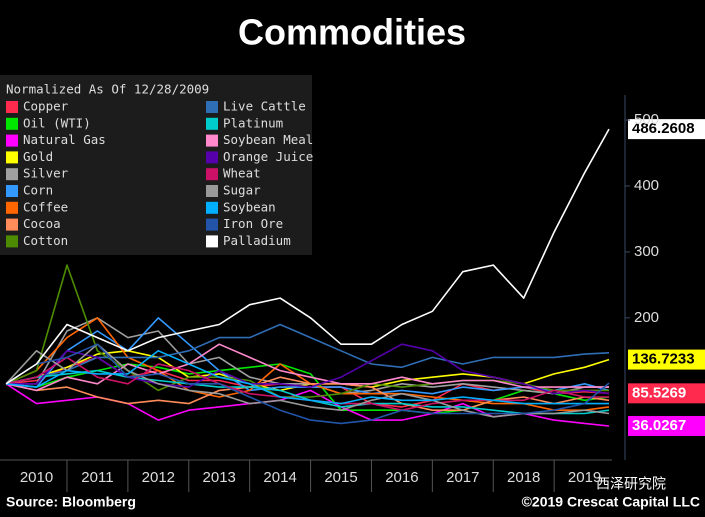 The width and height of the screenshot is (705, 517). What do you see at coordinates (611, 502) in the screenshot?
I see `copyright: ©2019 Crescat Capital LLC` at bounding box center [611, 502].